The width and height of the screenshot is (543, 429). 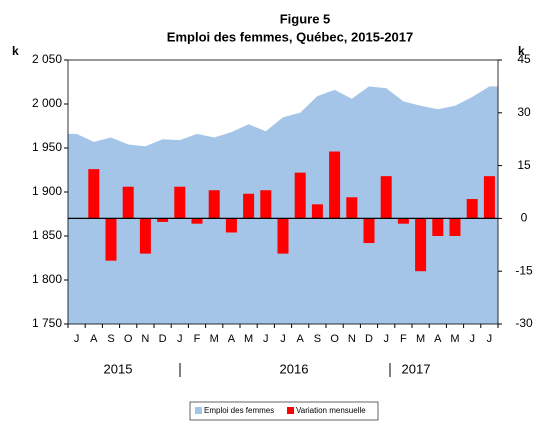 I want to click on y-tick-label: 1 800, so click(x=47, y=279).